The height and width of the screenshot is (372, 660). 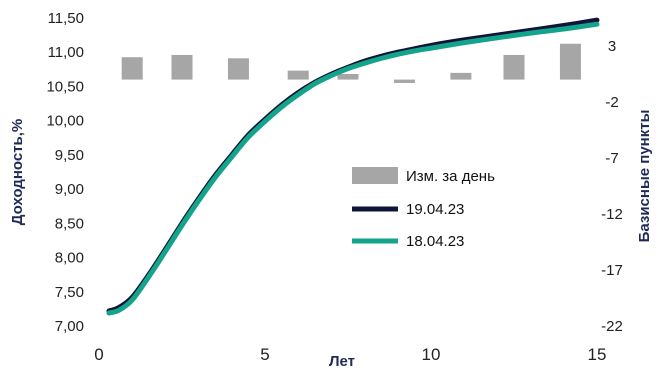 I want to click on legend-label-line-2: 18.04.23, so click(x=435, y=241).